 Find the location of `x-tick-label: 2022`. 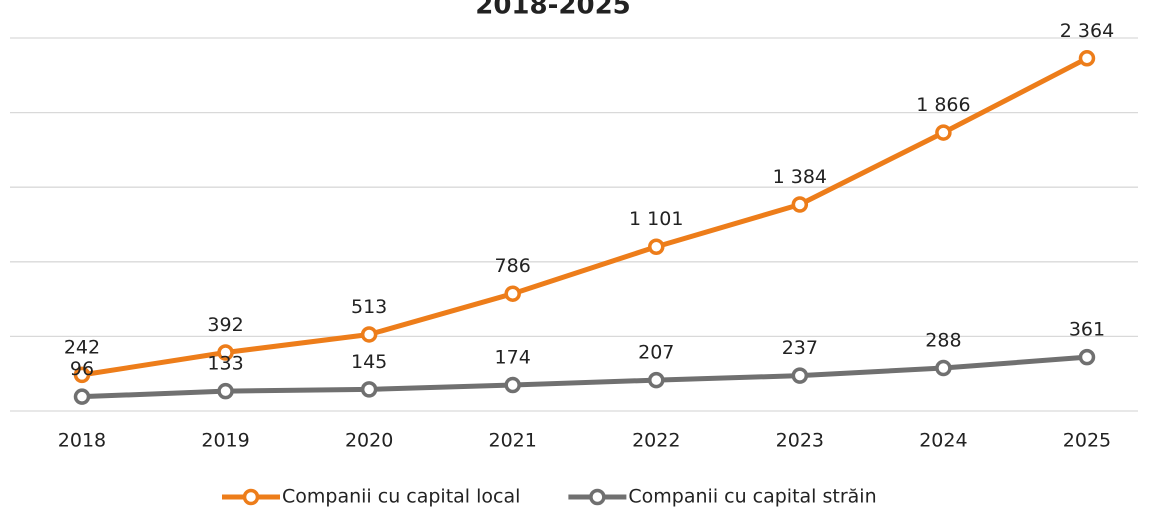

x-tick-label: 2022 is located at coordinates (656, 441).